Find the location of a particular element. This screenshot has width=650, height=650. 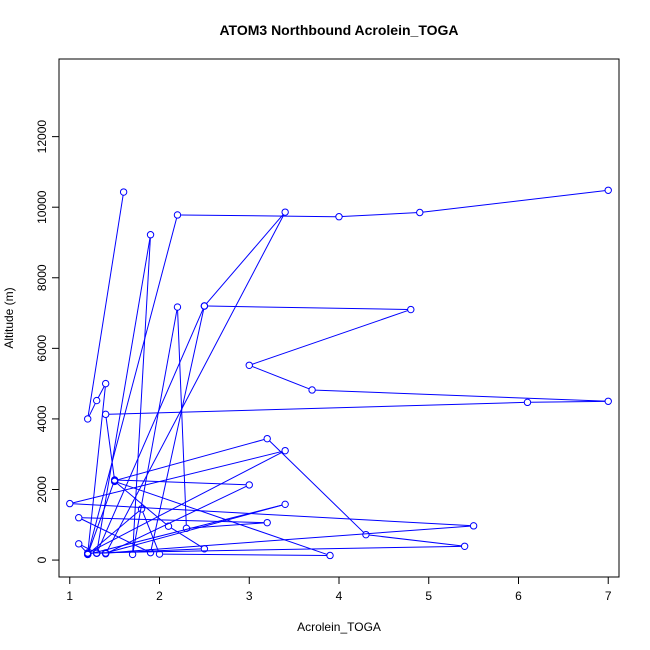

x-axis-label: Acrolein_TOGA is located at coordinates (339, 627).